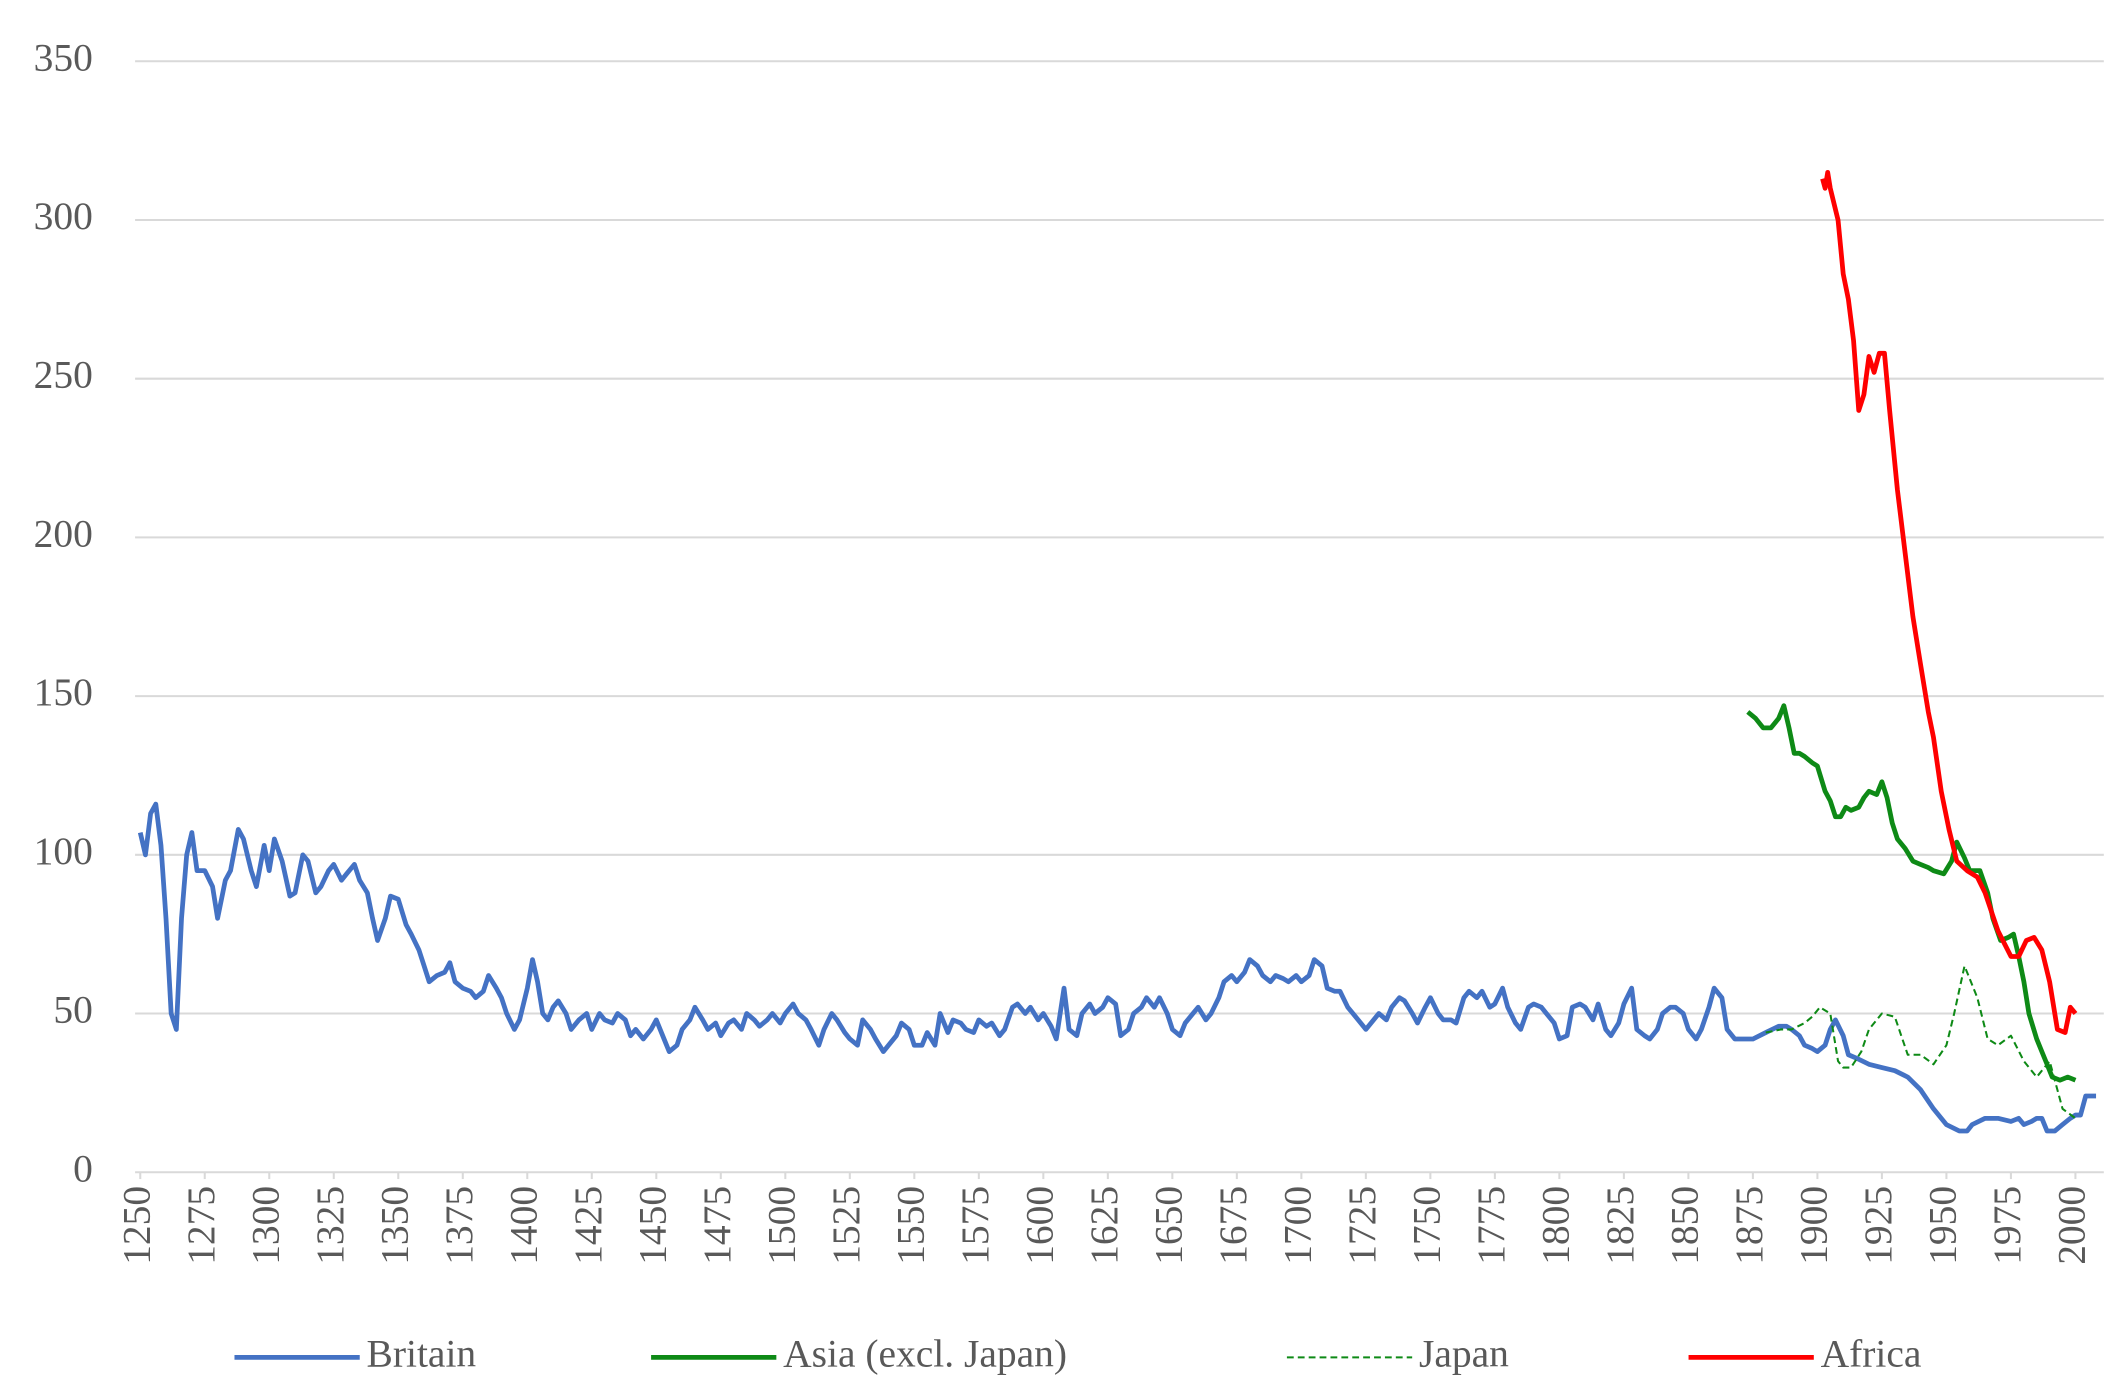 Image resolution: width=2115 pixels, height=1386 pixels. Describe the element at coordinates (63, 375) in the screenshot. I see `y-tick-label: 250` at that location.